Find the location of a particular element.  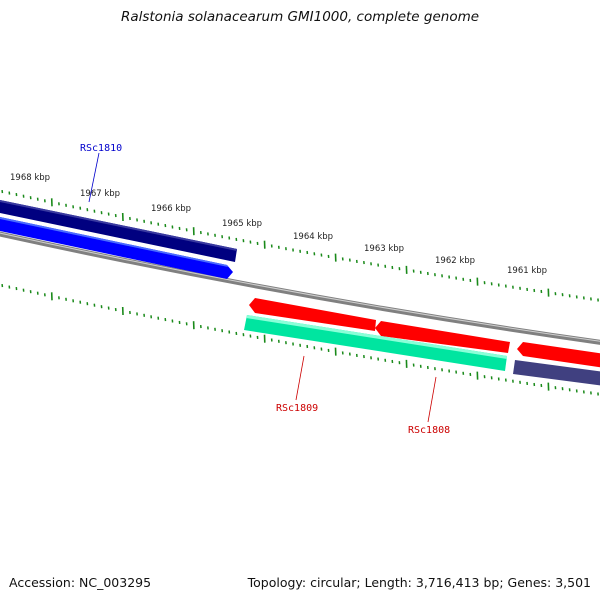

feature-gene-rsc1809-1808-highlight is located at coordinates (376, 337).